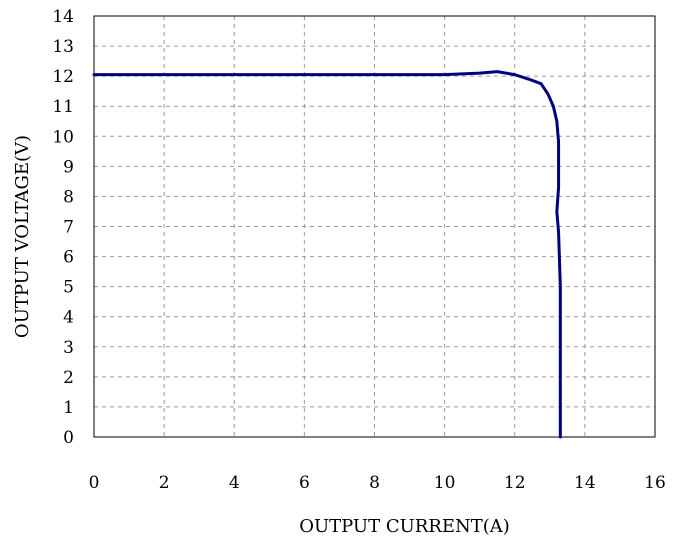 This screenshot has width=681, height=544. I want to click on y-tick-label: 14, so click(63, 17).